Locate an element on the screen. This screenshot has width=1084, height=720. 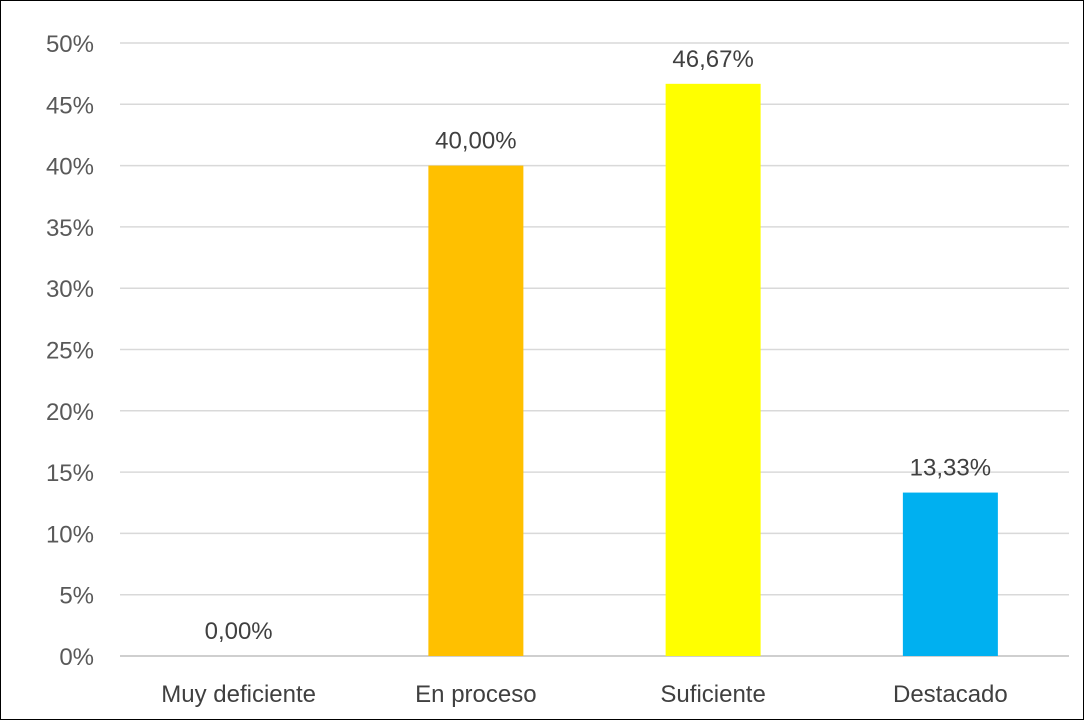
y-tick-label: 20% is located at coordinates (70, 412).